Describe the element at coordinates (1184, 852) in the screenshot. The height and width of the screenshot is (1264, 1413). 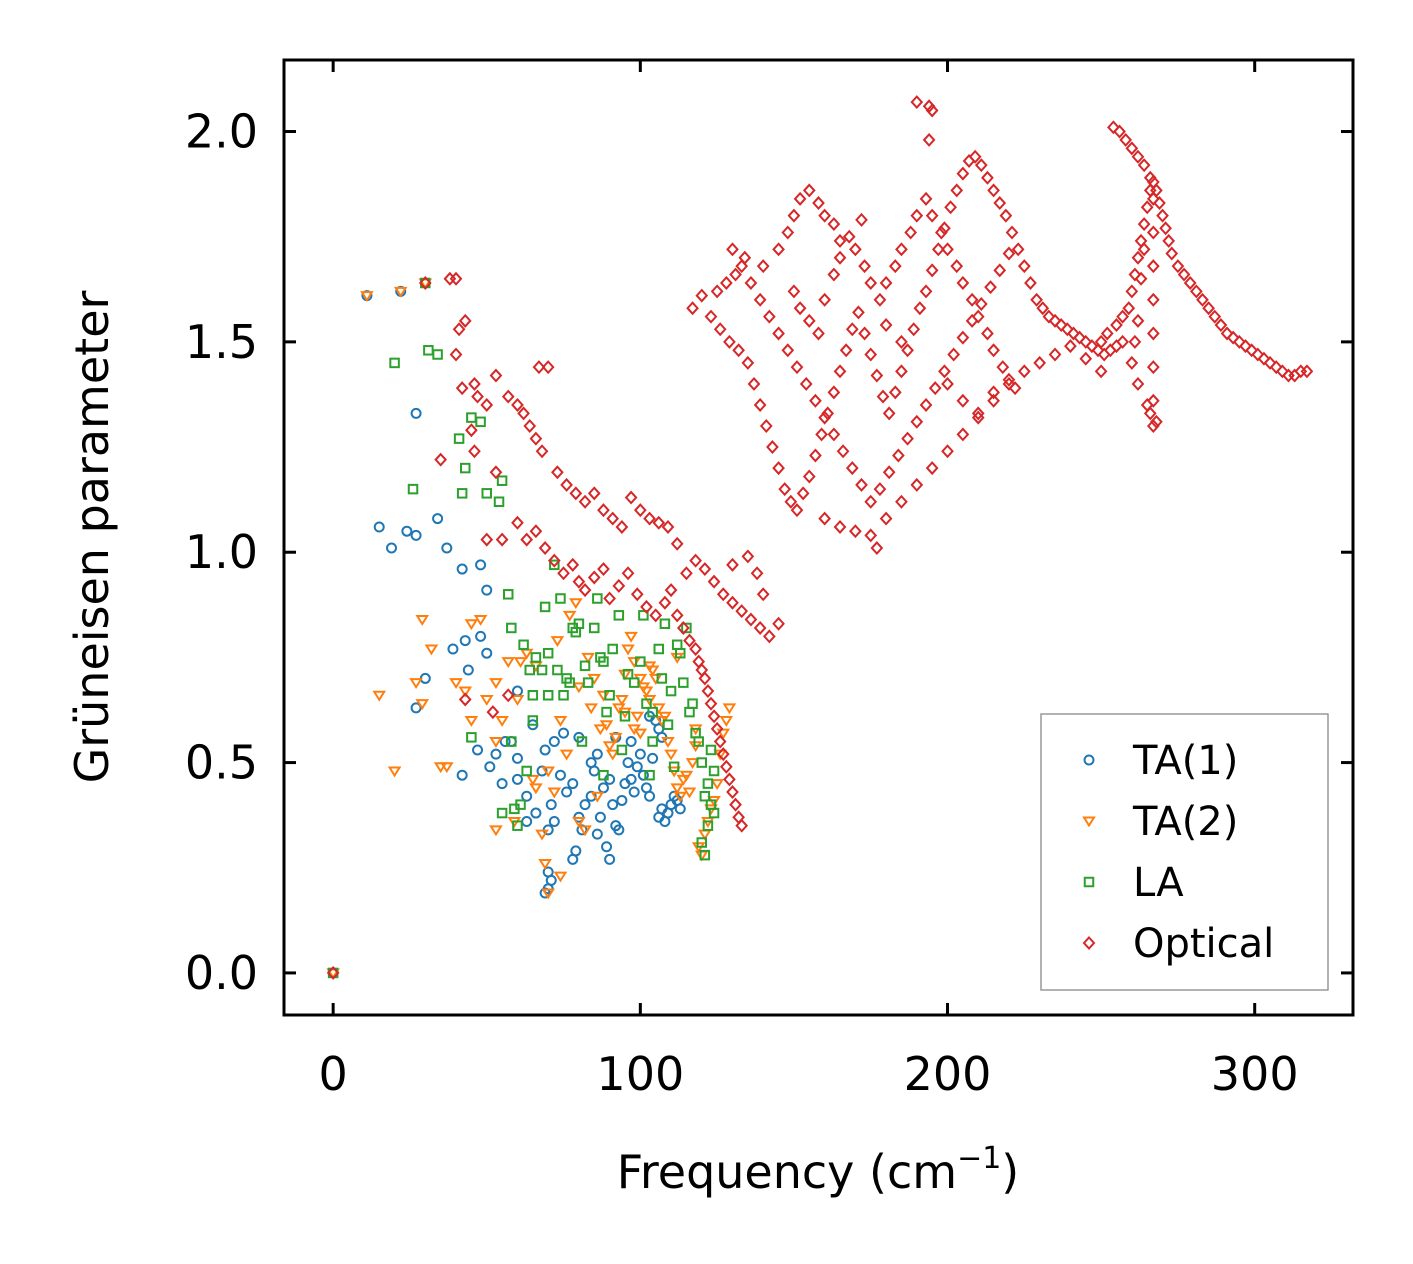
I see `legend: TA(1) TA(2) LA Optical` at that location.